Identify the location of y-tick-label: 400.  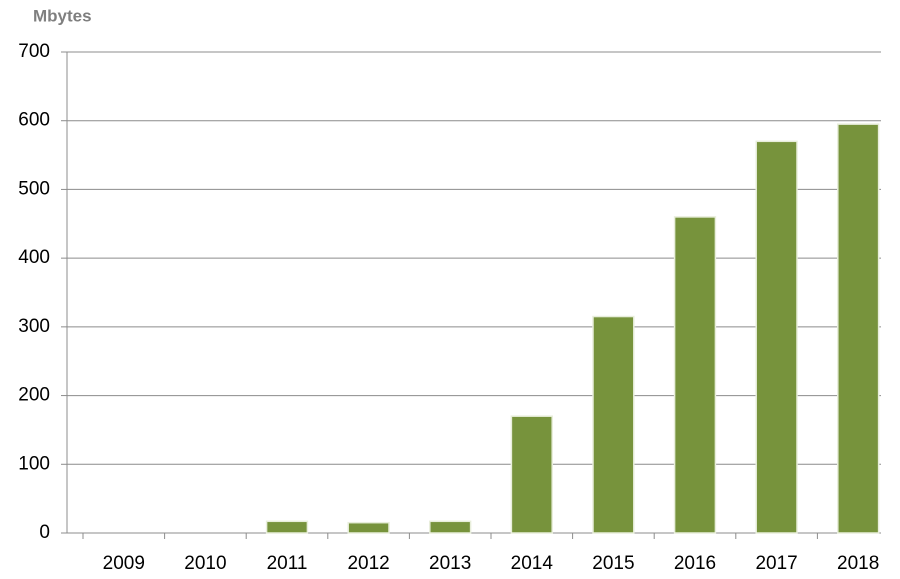
(34, 257).